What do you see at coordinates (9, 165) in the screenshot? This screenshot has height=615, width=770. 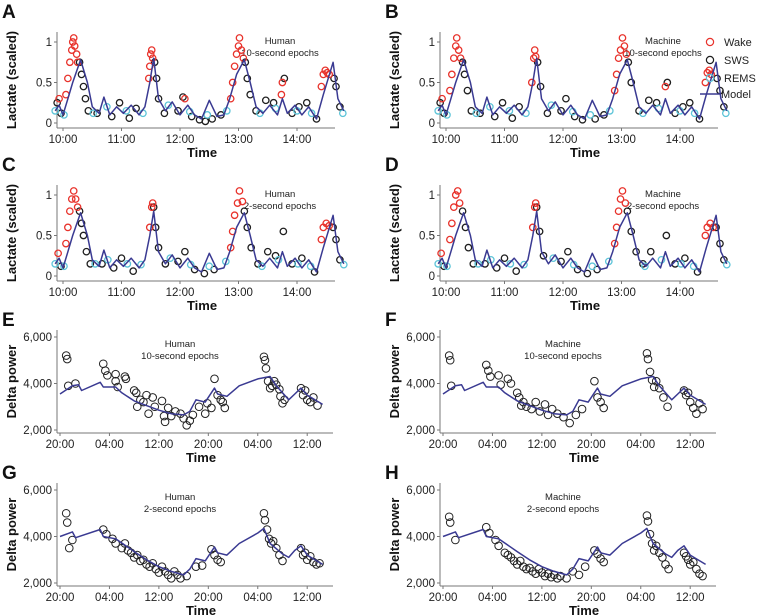 I see `panel-label: C` at bounding box center [9, 165].